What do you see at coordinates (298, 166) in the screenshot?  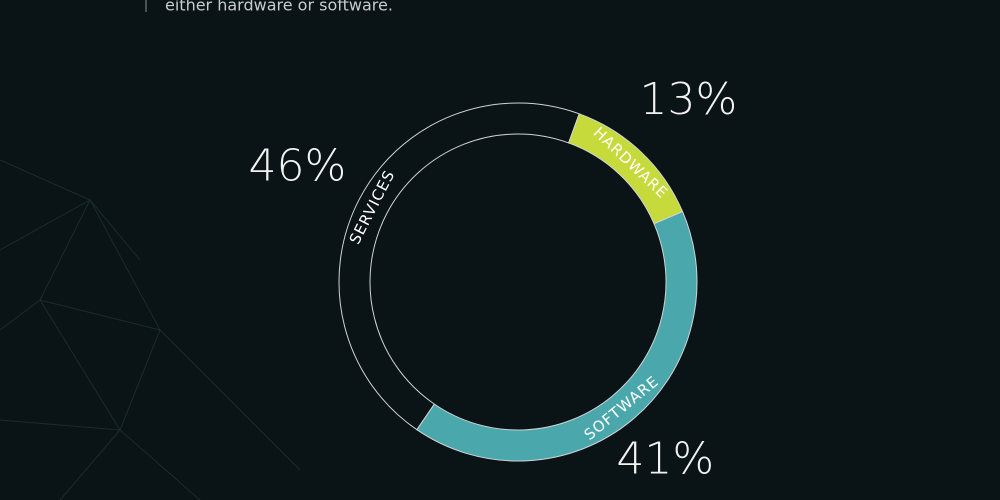 I see `percent-label: 46%` at bounding box center [298, 166].